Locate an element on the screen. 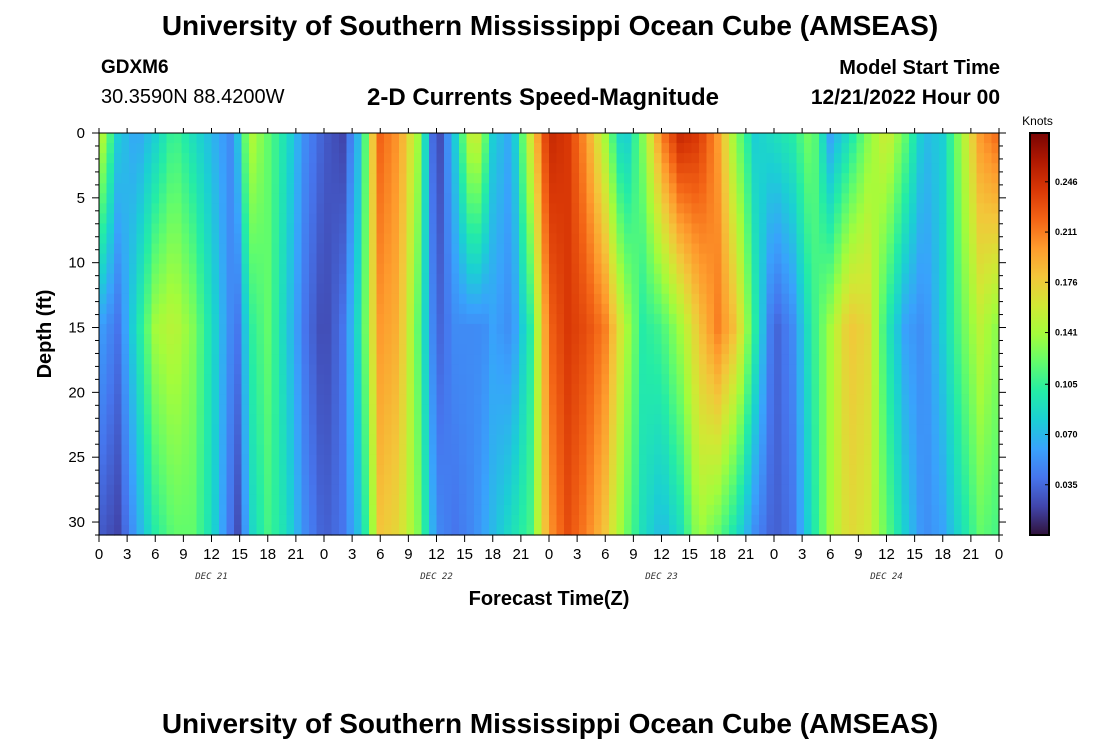 The width and height of the screenshot is (1100, 750). x-tick-label: 6 is located at coordinates (830, 554).